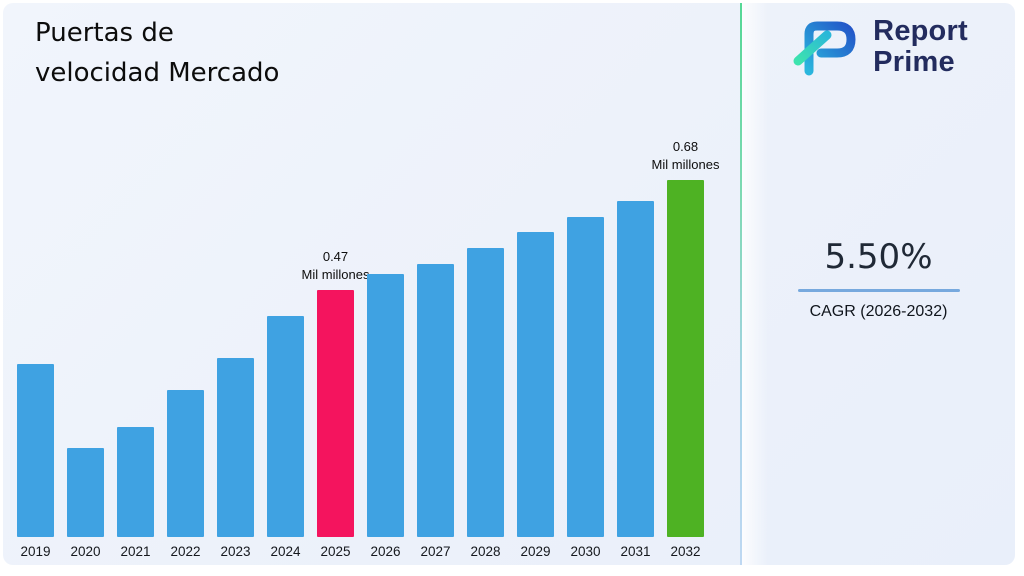 The height and width of the screenshot is (576, 1024). What do you see at coordinates (485, 551) in the screenshot?
I see `x-tick-label-2028: 2028` at bounding box center [485, 551].